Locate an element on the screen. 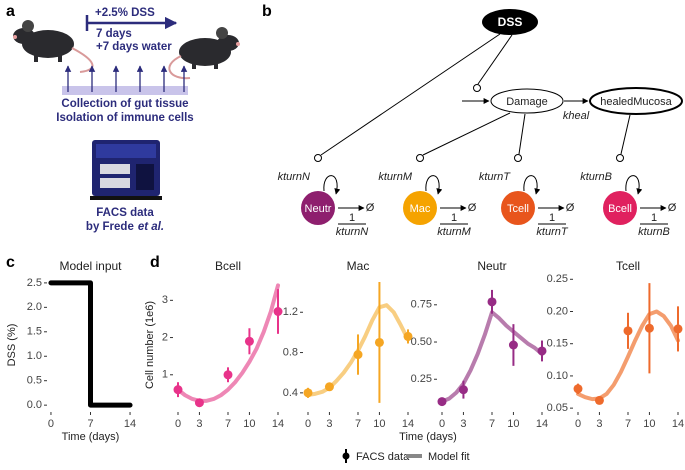 The width and height of the screenshot is (685, 470). y-tick-label: 0.15 is located at coordinates (557, 344).